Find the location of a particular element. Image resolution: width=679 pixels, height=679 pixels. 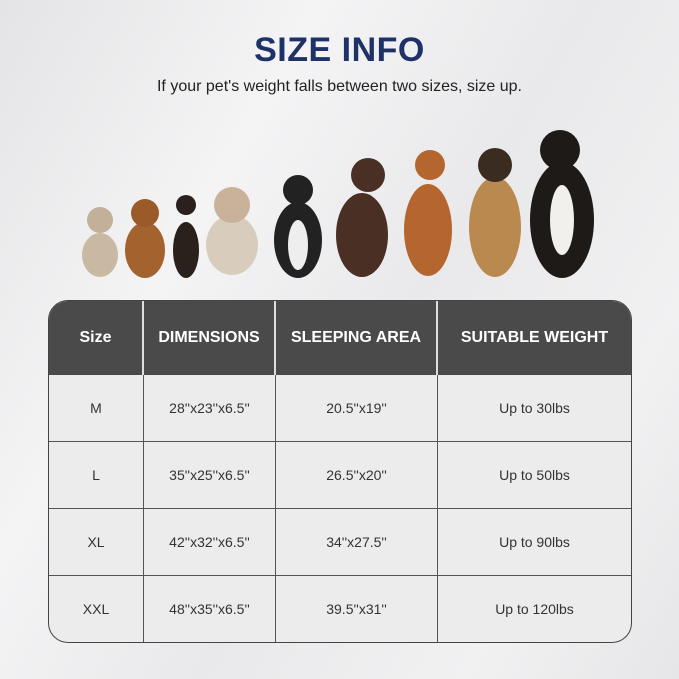

dog-bernese is located at coordinates (562, 204).